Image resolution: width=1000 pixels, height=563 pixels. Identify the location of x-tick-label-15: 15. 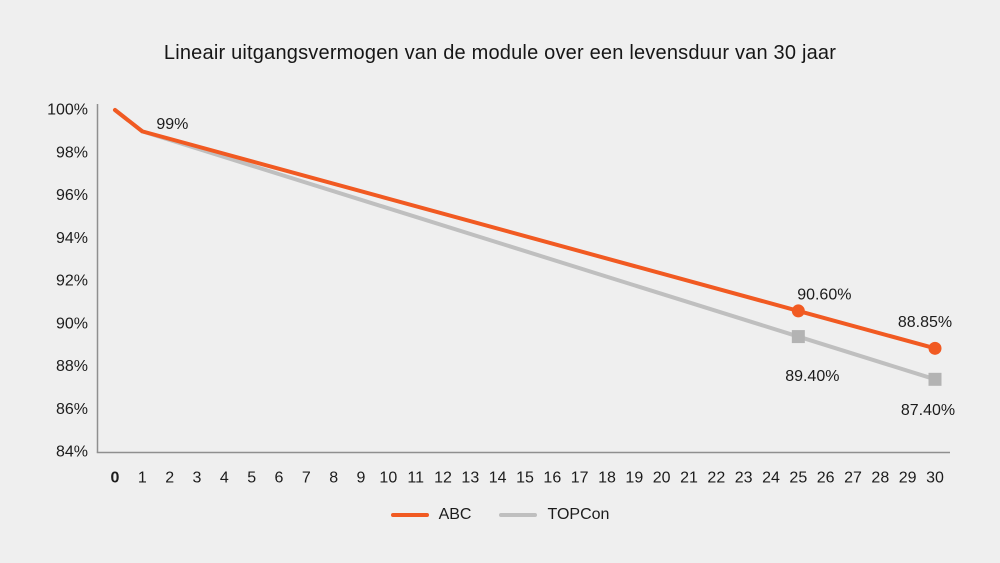
(525, 478).